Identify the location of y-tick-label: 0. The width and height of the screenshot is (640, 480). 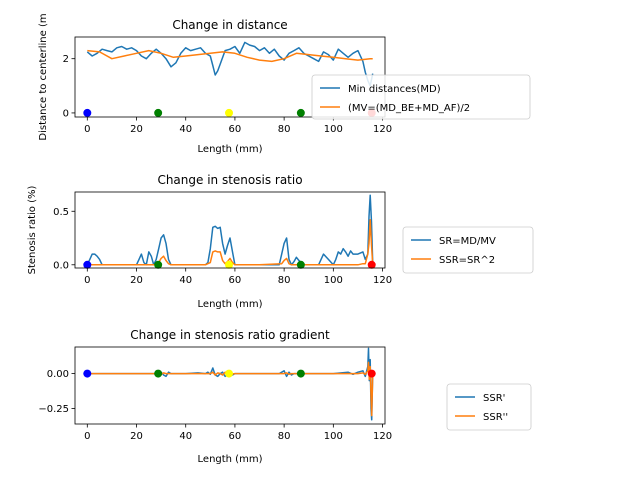
(66, 113).